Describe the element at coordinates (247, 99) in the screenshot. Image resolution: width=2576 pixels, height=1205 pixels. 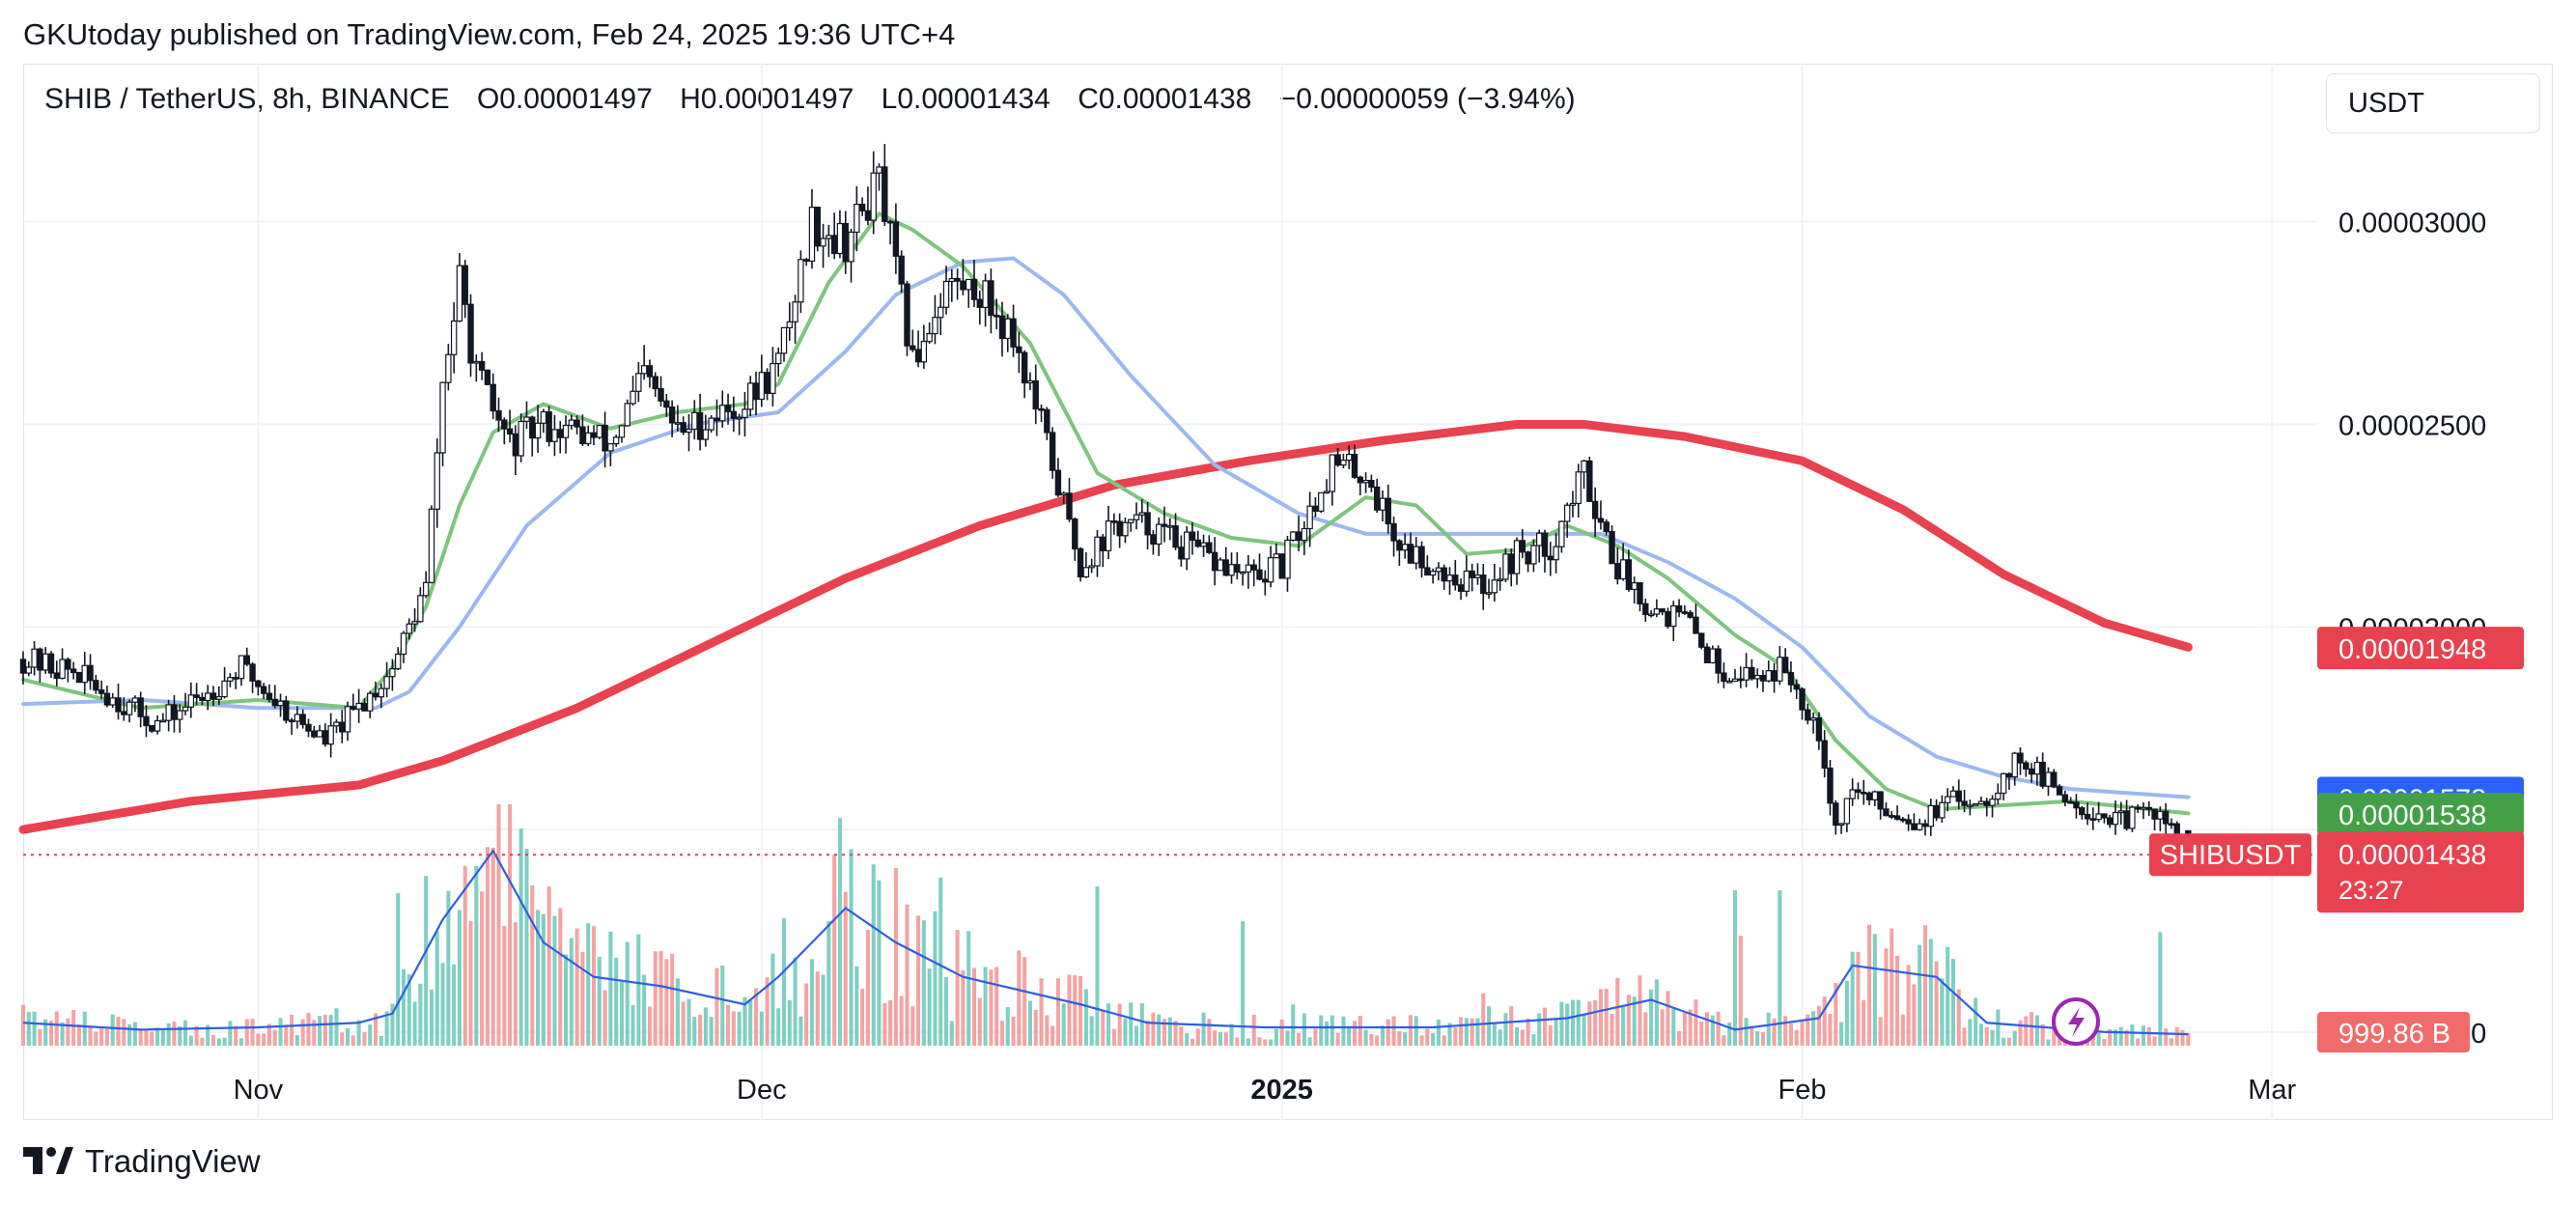
I see `symbol-info: SHIB / TetherUS, 8h, BINANCE` at that location.